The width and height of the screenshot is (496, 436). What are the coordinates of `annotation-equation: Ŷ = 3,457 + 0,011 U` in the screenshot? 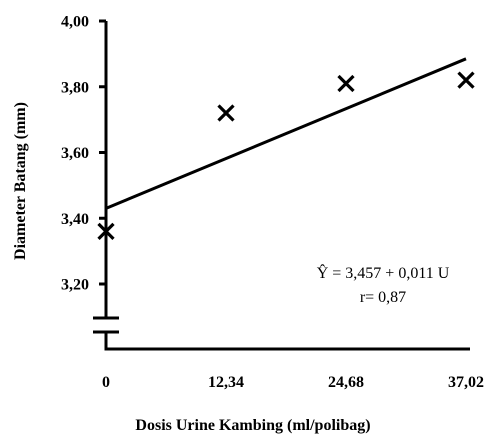 It's located at (383, 272).